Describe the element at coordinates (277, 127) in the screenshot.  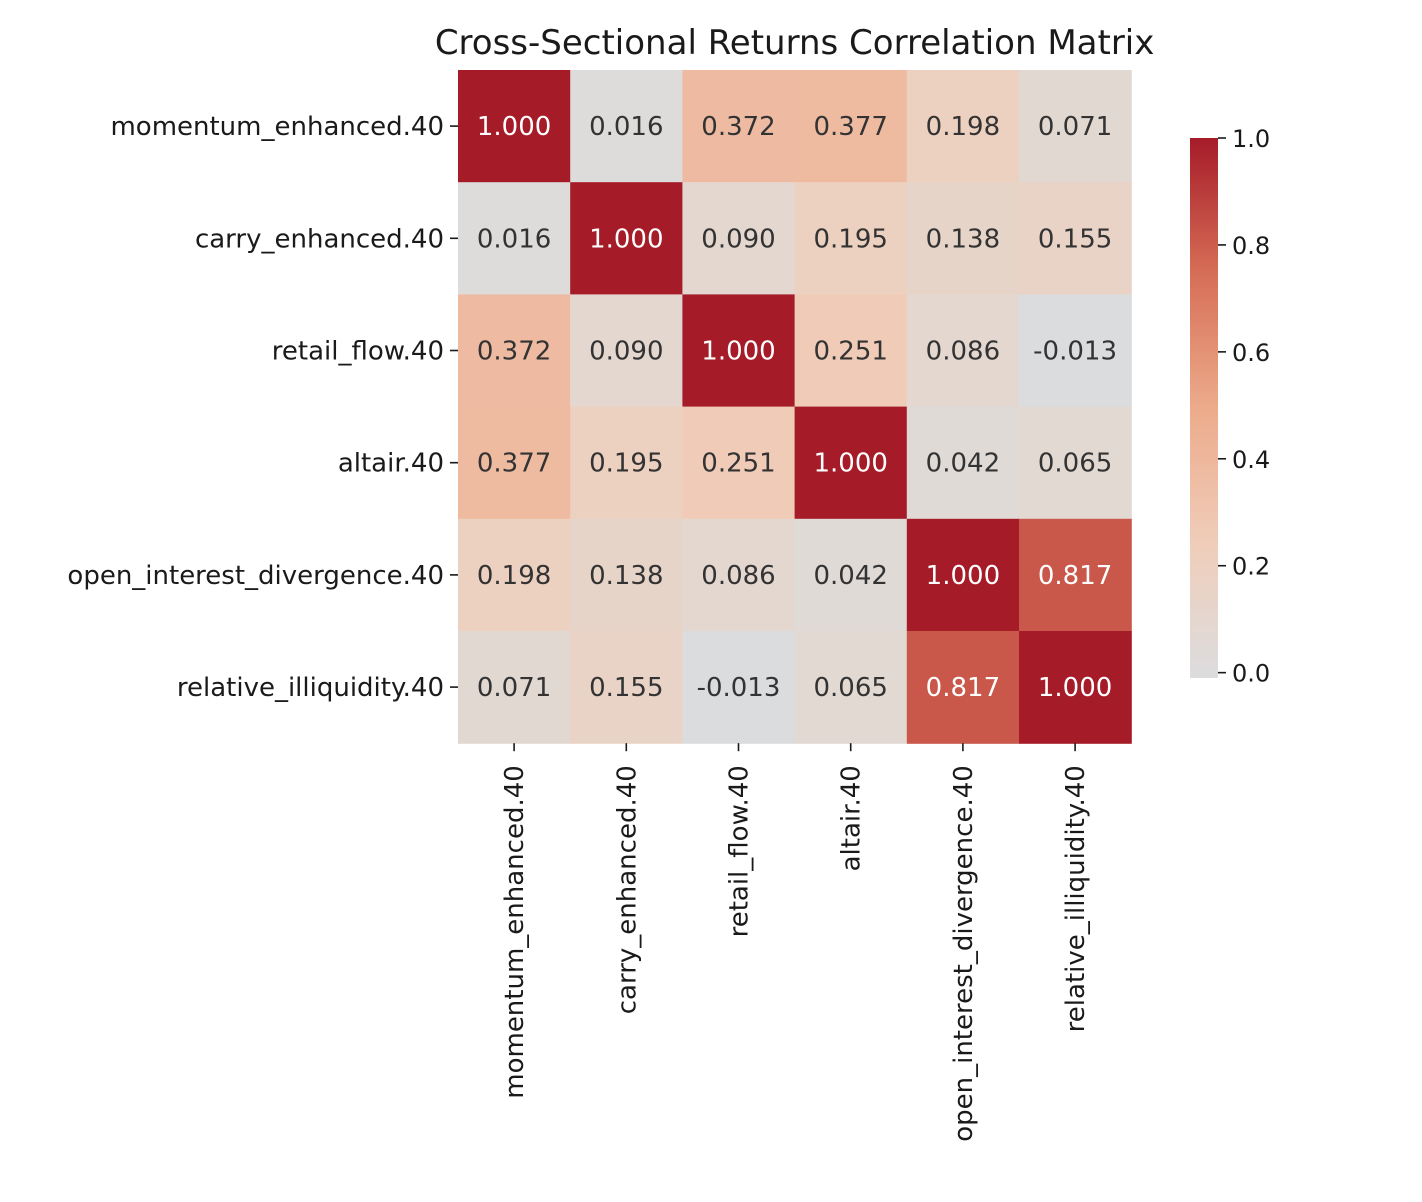
I see `row-label: momentum_enhanced.40` at that location.